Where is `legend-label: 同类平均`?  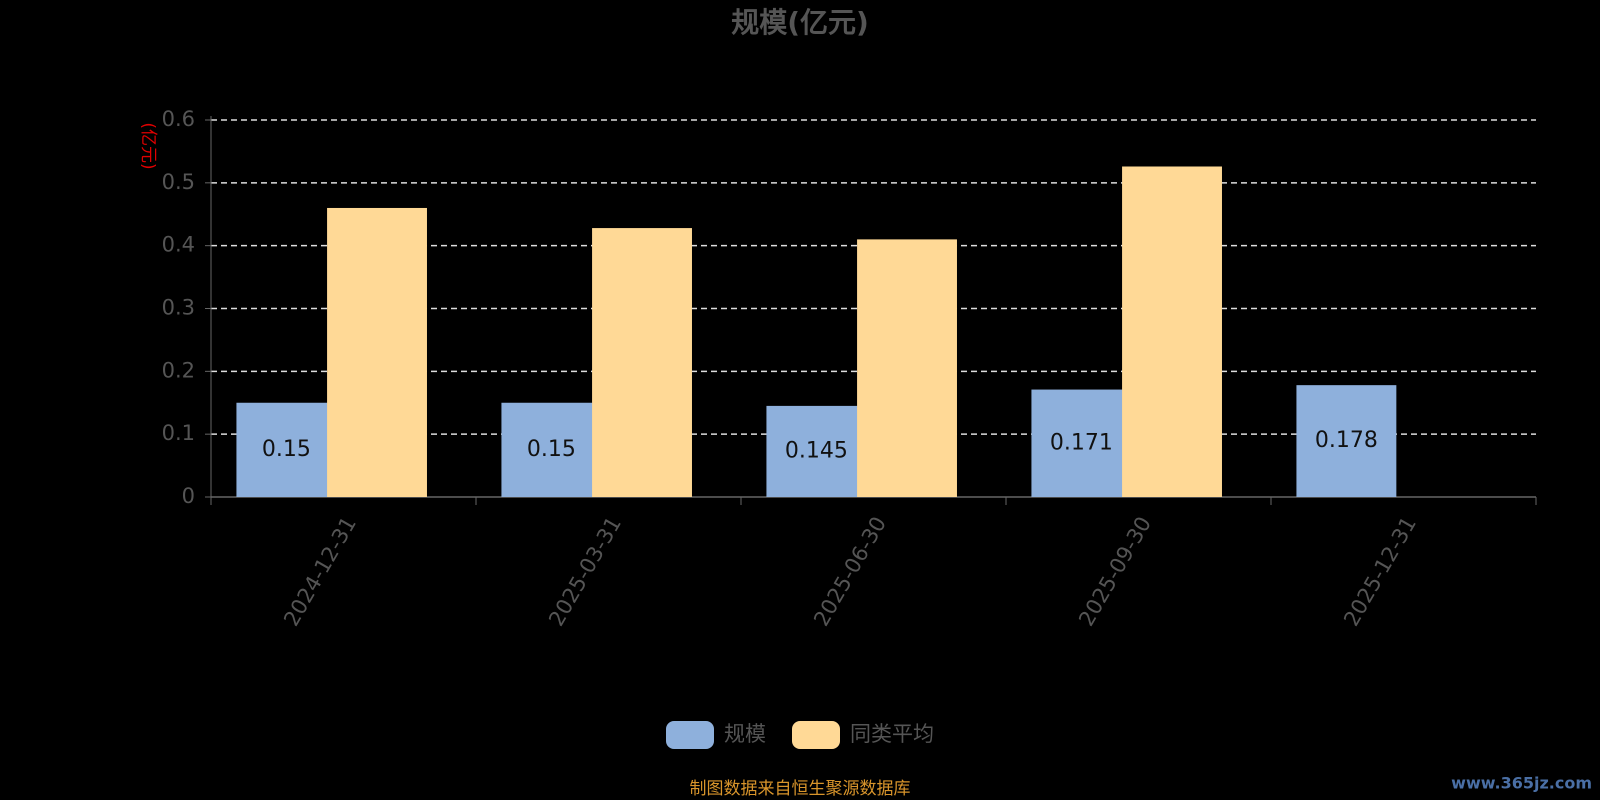 legend-label: 同类平均 is located at coordinates (892, 734).